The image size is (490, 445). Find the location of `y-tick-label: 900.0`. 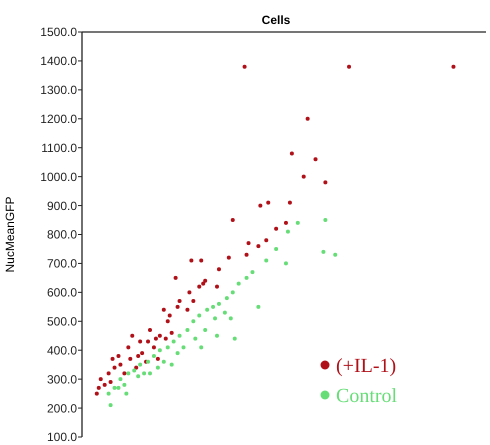

y-tick-label: 900.0 is located at coordinates (62, 205).